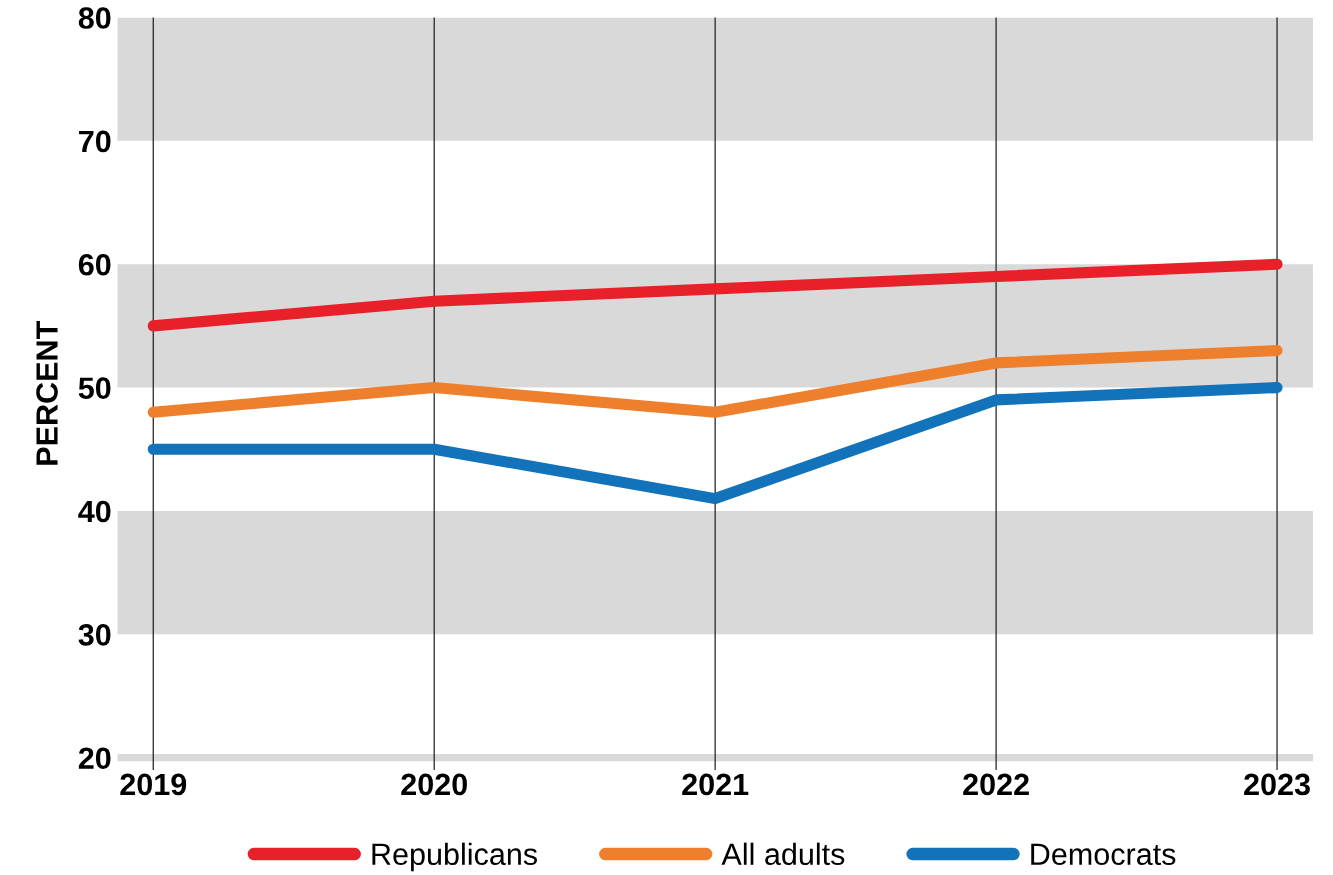  Describe the element at coordinates (94, 635) in the screenshot. I see `y-tick-label: 30` at that location.